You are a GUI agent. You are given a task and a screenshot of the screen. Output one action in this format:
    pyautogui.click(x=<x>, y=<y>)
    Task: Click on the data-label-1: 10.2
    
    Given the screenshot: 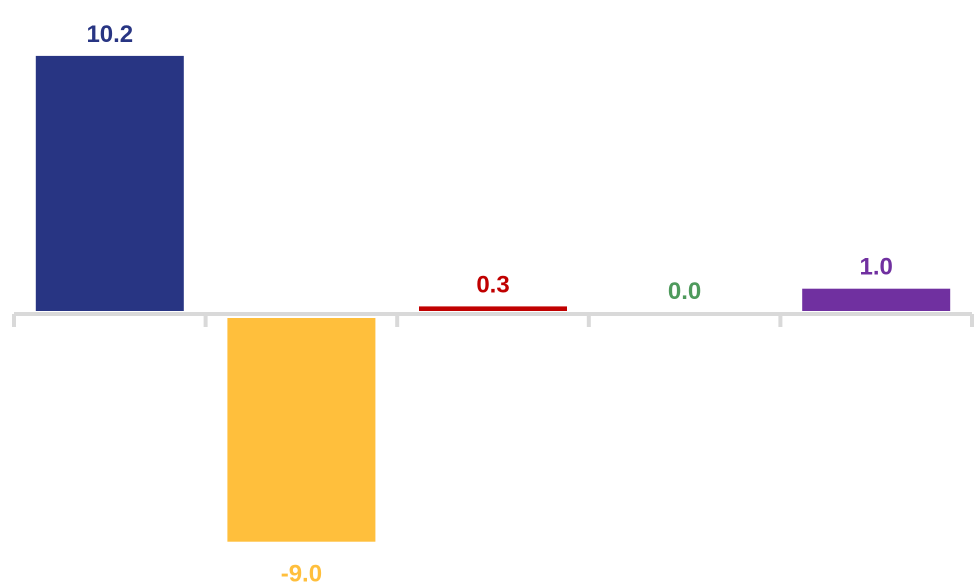 What is the action you would take?
    pyautogui.click(x=109, y=34)
    